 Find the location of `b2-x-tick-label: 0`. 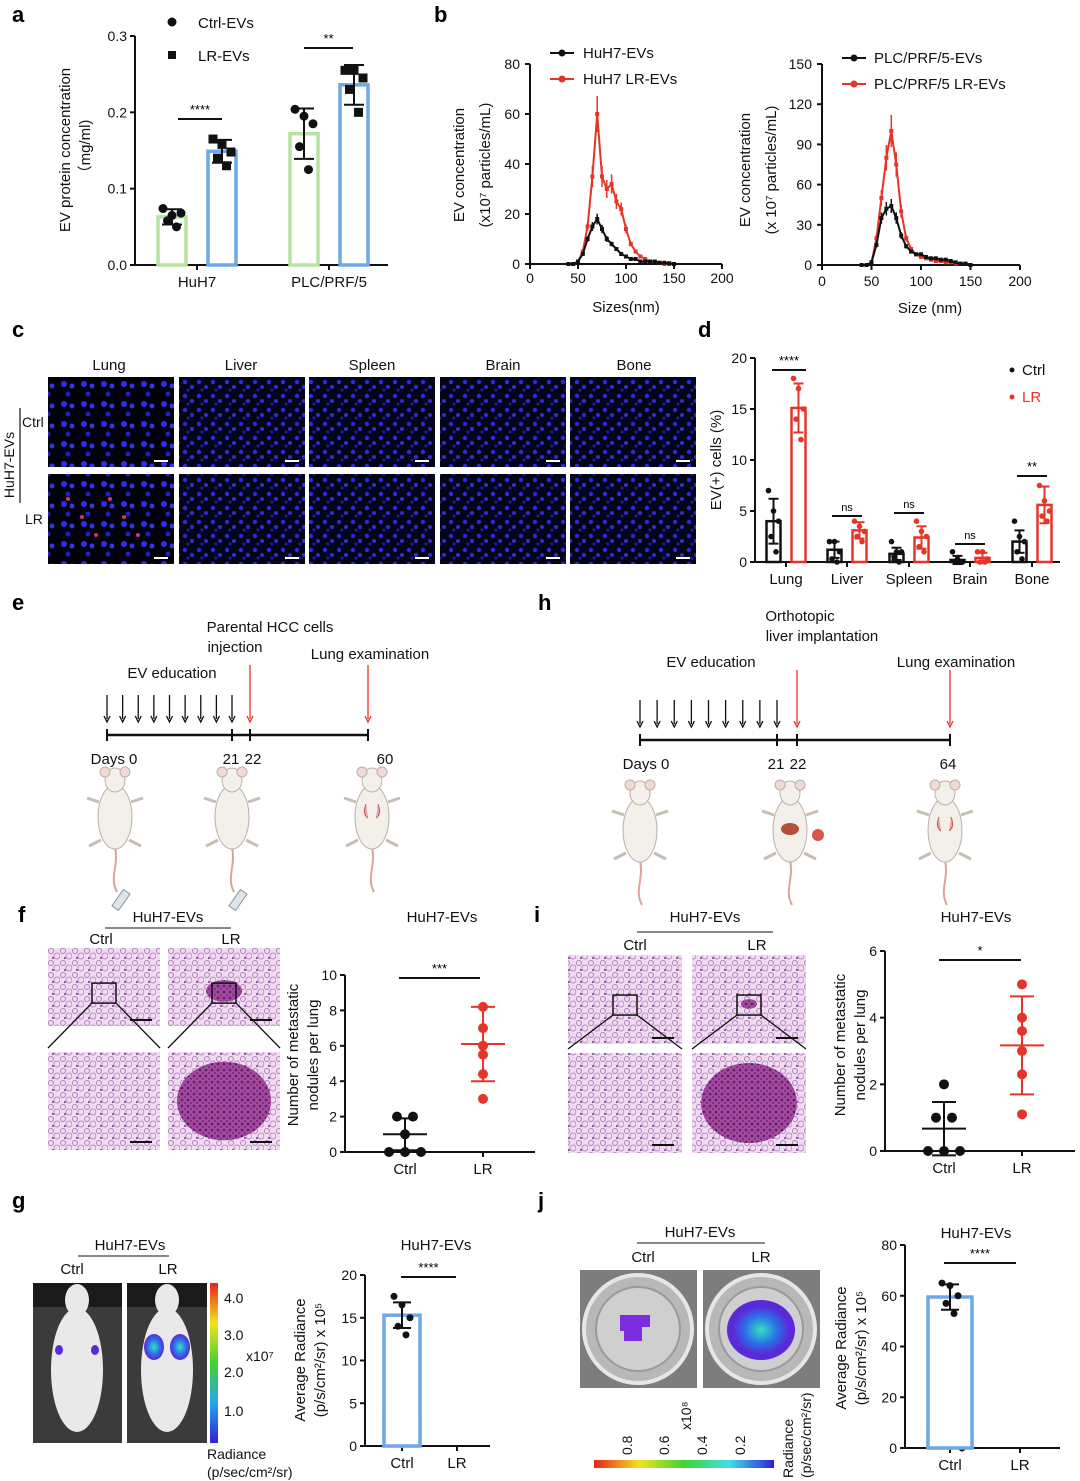

b2-x-tick-label: 0 is located at coordinates (822, 281).